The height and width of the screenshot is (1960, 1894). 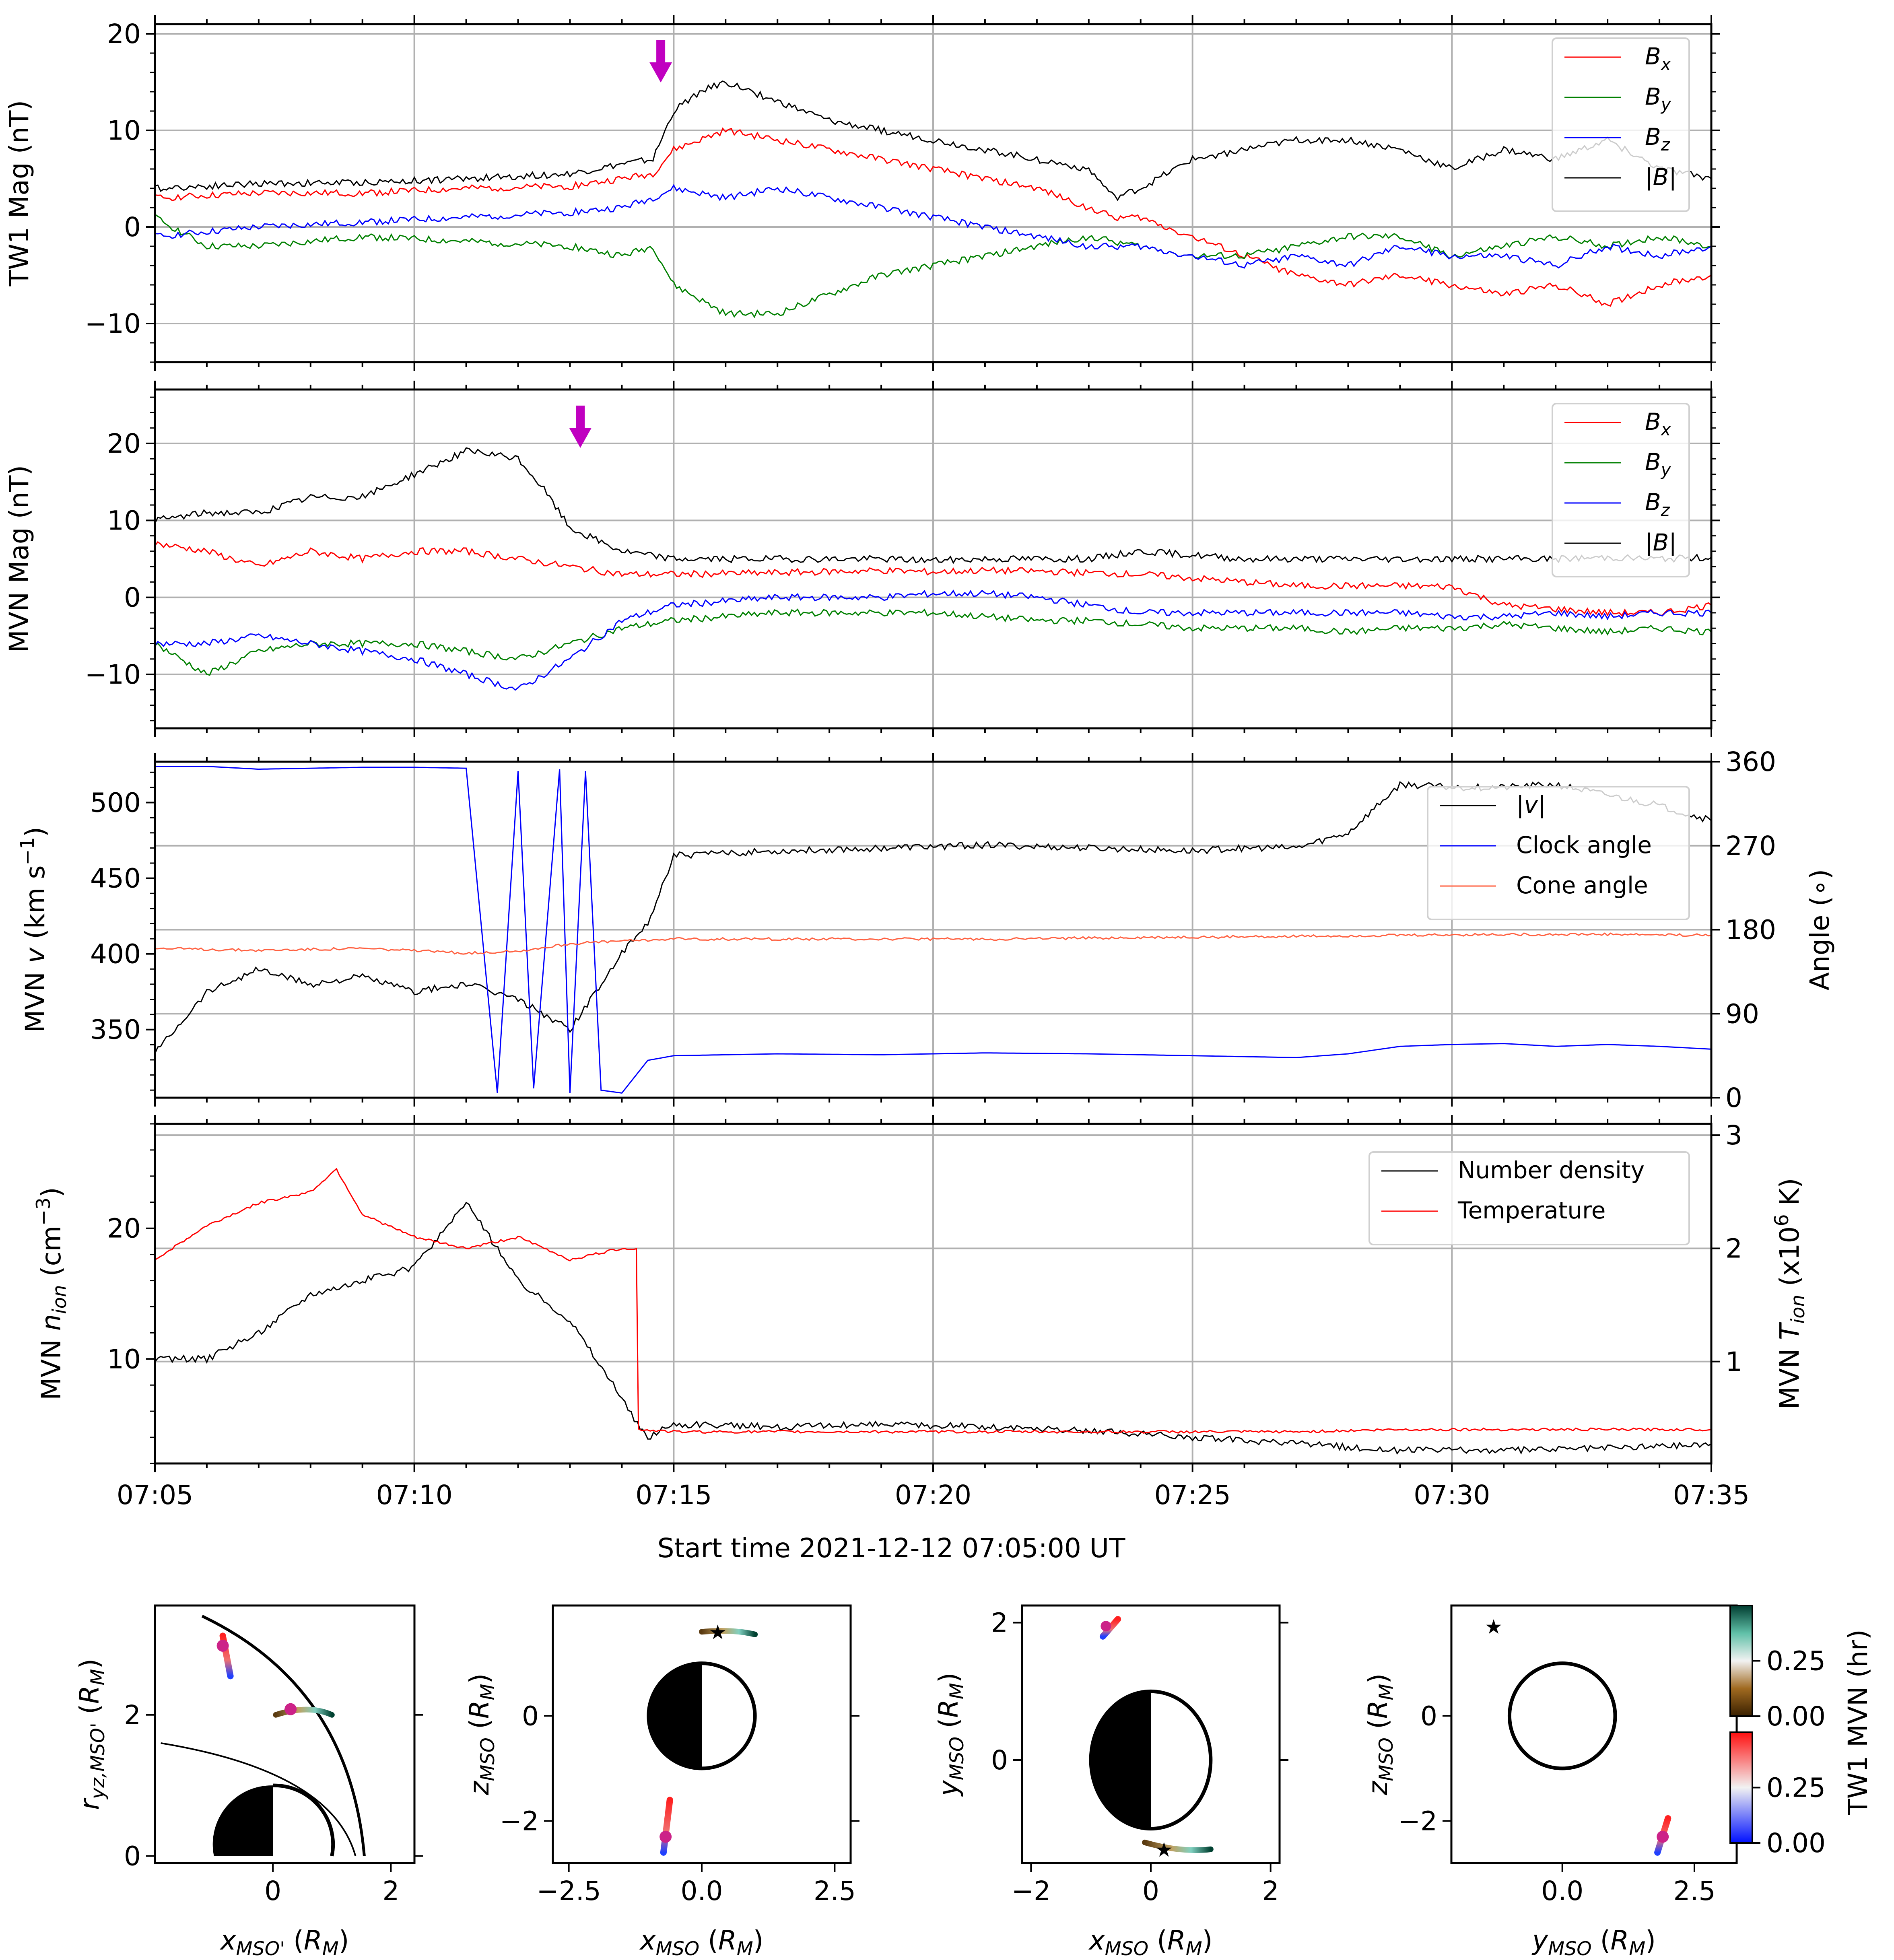 I want to click on series-line-bx, so click(x=933, y=579).